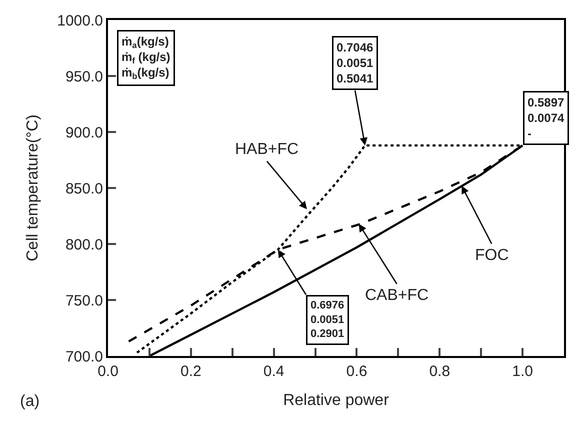 The image size is (578, 424). What do you see at coordinates (84, 77) in the screenshot?
I see `y-tick-label: 950.0` at bounding box center [84, 77].